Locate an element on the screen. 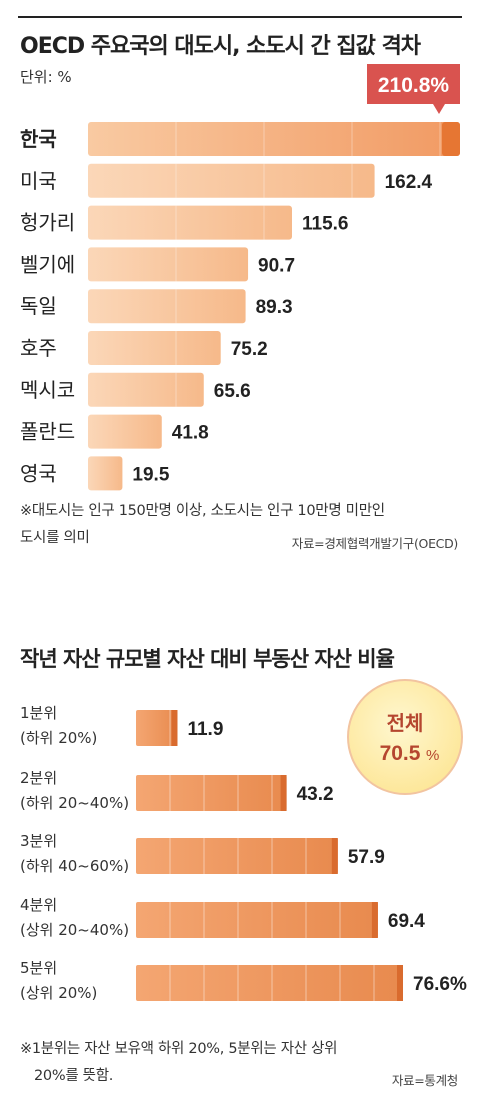 This screenshot has width=480, height=1105. value-label: 57.9 is located at coordinates (366, 857).